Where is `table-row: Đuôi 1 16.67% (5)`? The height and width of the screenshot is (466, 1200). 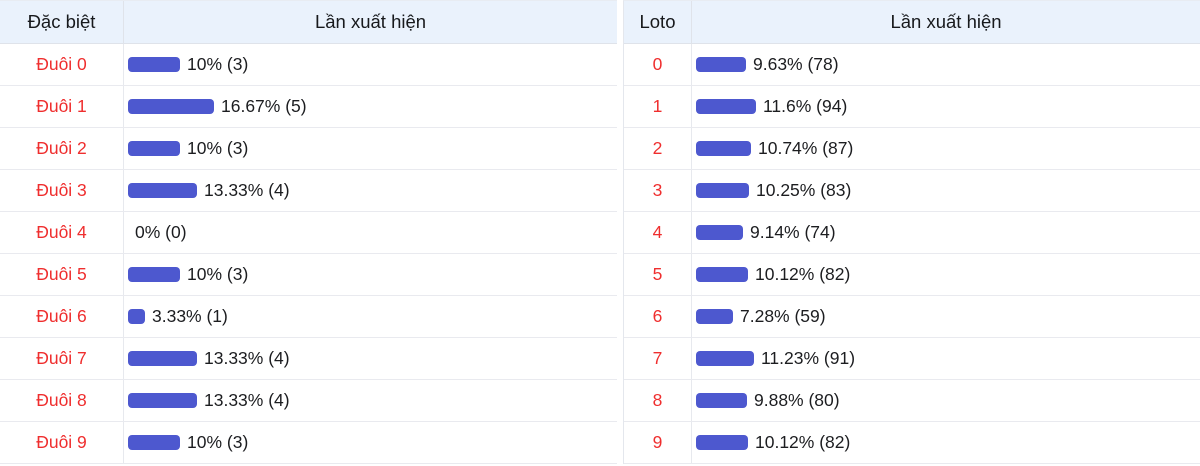 table-row: Đuôi 1 16.67% (5) is located at coordinates (308, 107).